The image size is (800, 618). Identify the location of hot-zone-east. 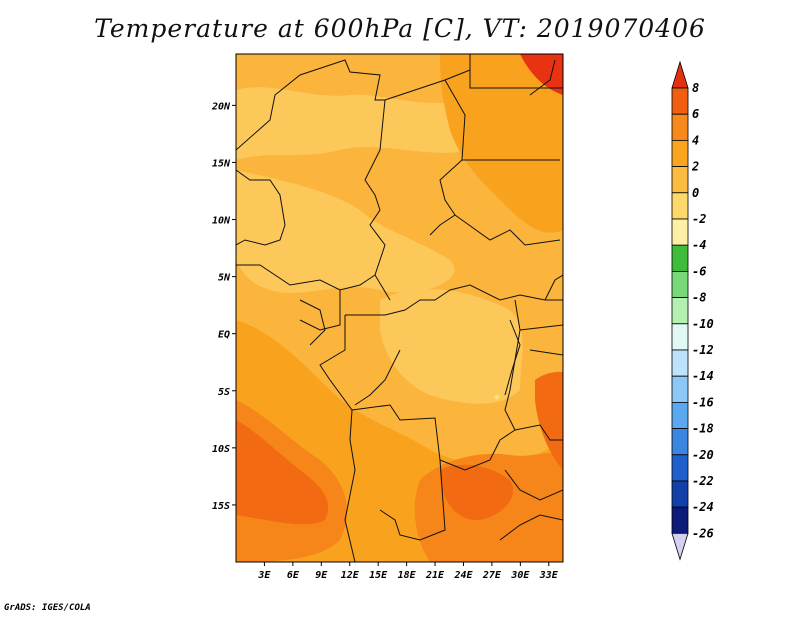
(549, 420).